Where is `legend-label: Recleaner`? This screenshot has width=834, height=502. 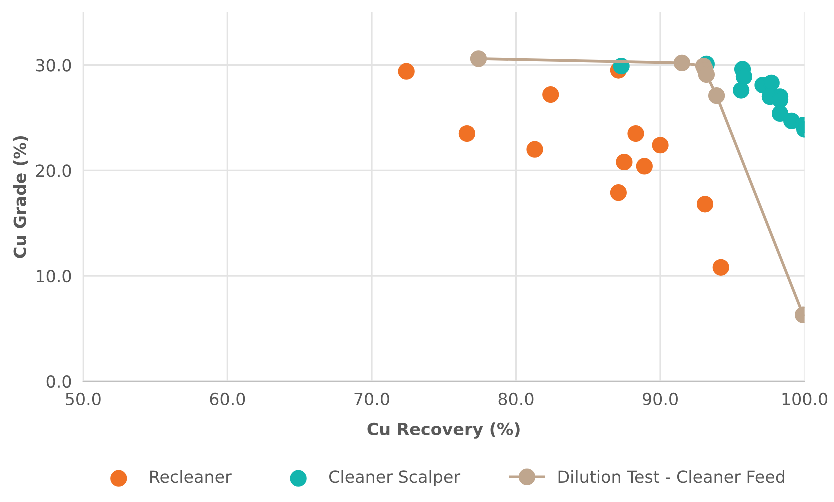 legend-label: Recleaner is located at coordinates (191, 477).